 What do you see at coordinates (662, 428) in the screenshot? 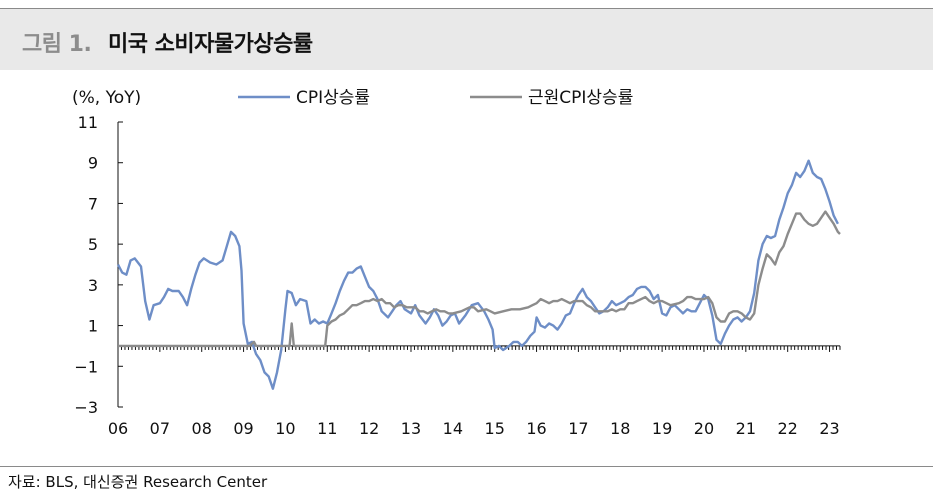
I see `x-tick-label: 19` at bounding box center [662, 428].